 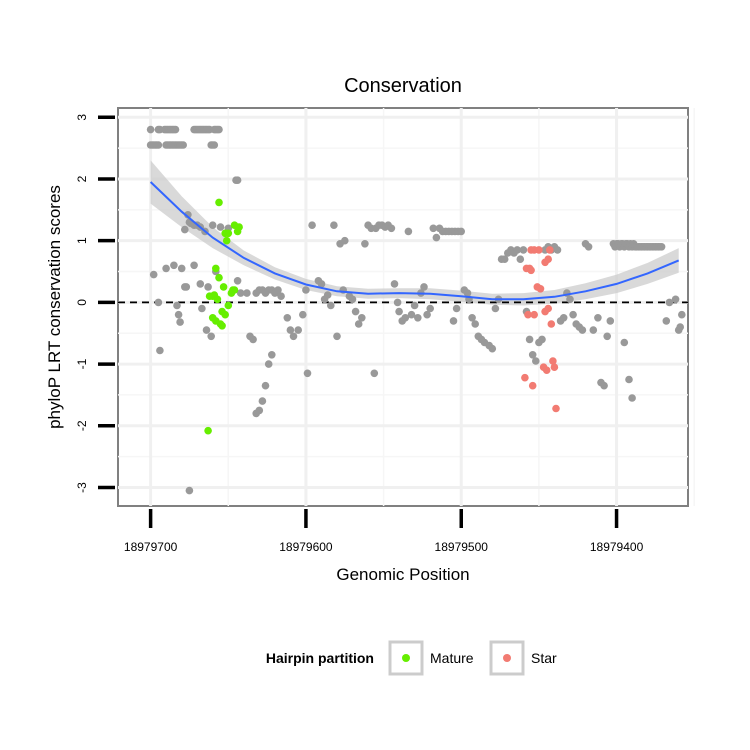 I want to click on x-tick-label-2: 18979500, so click(x=462, y=547).